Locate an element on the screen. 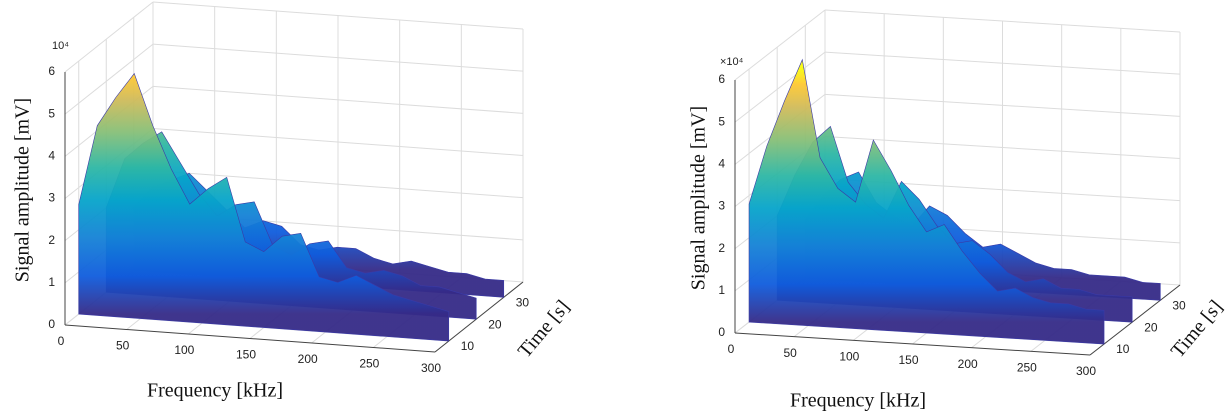  z-exponent: 10⁴ is located at coordinates (60, 46).